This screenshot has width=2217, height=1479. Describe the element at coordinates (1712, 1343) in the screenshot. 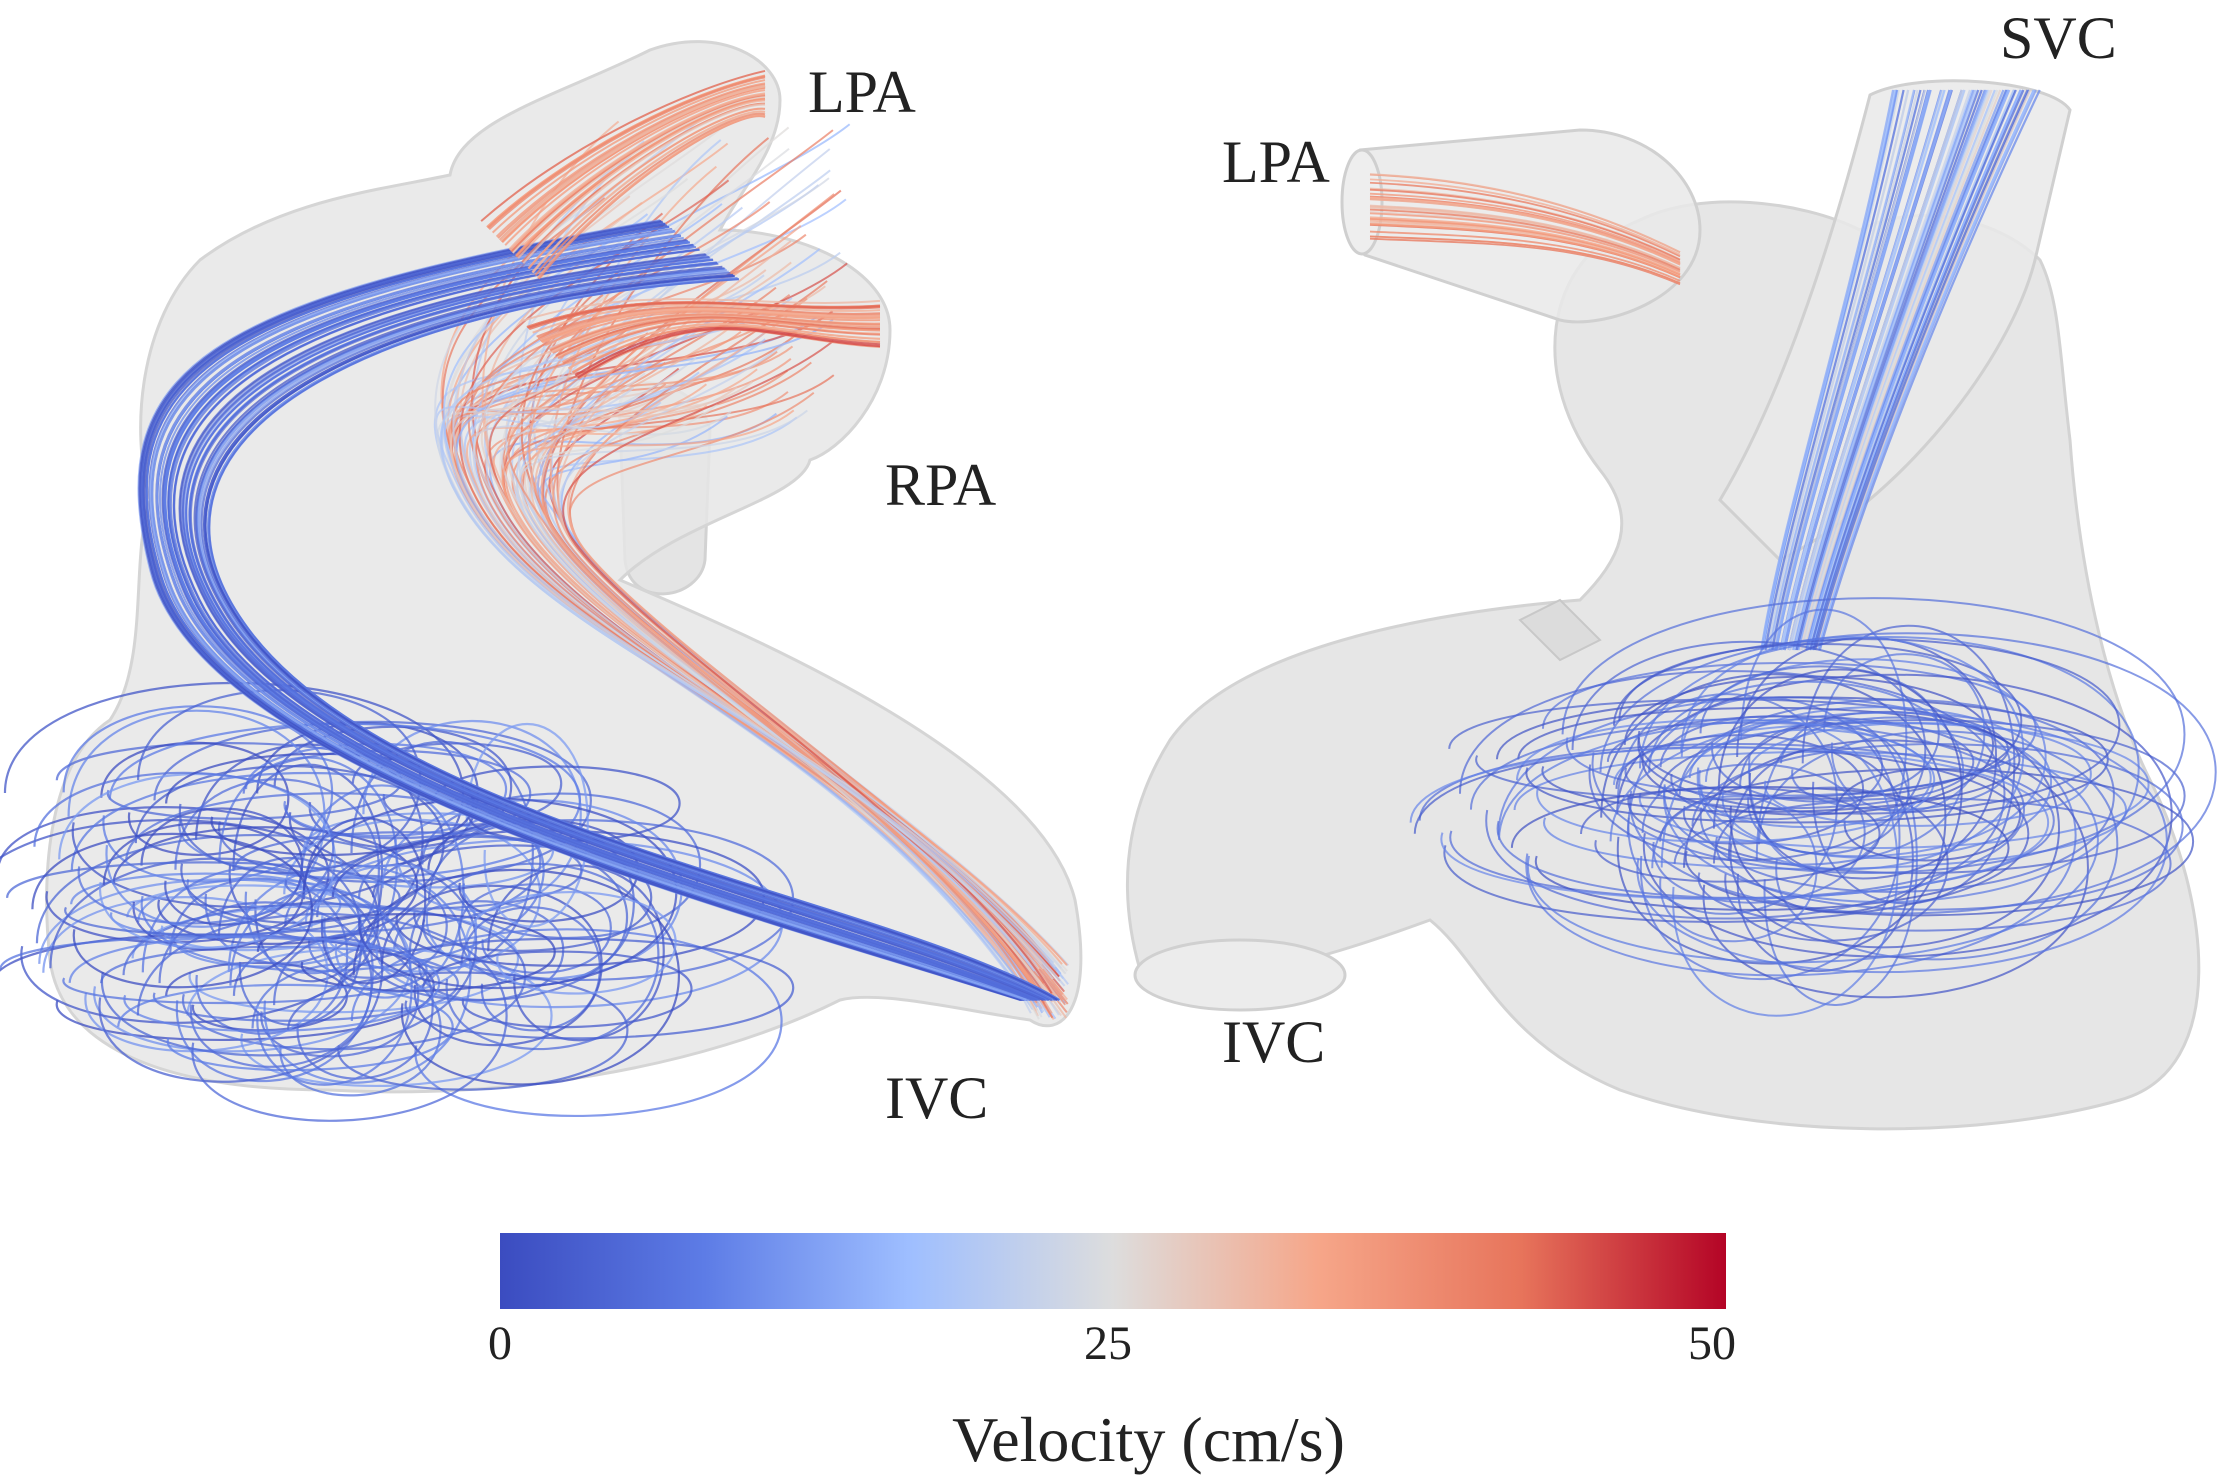

I see `colorbar-tick-max: 50` at that location.